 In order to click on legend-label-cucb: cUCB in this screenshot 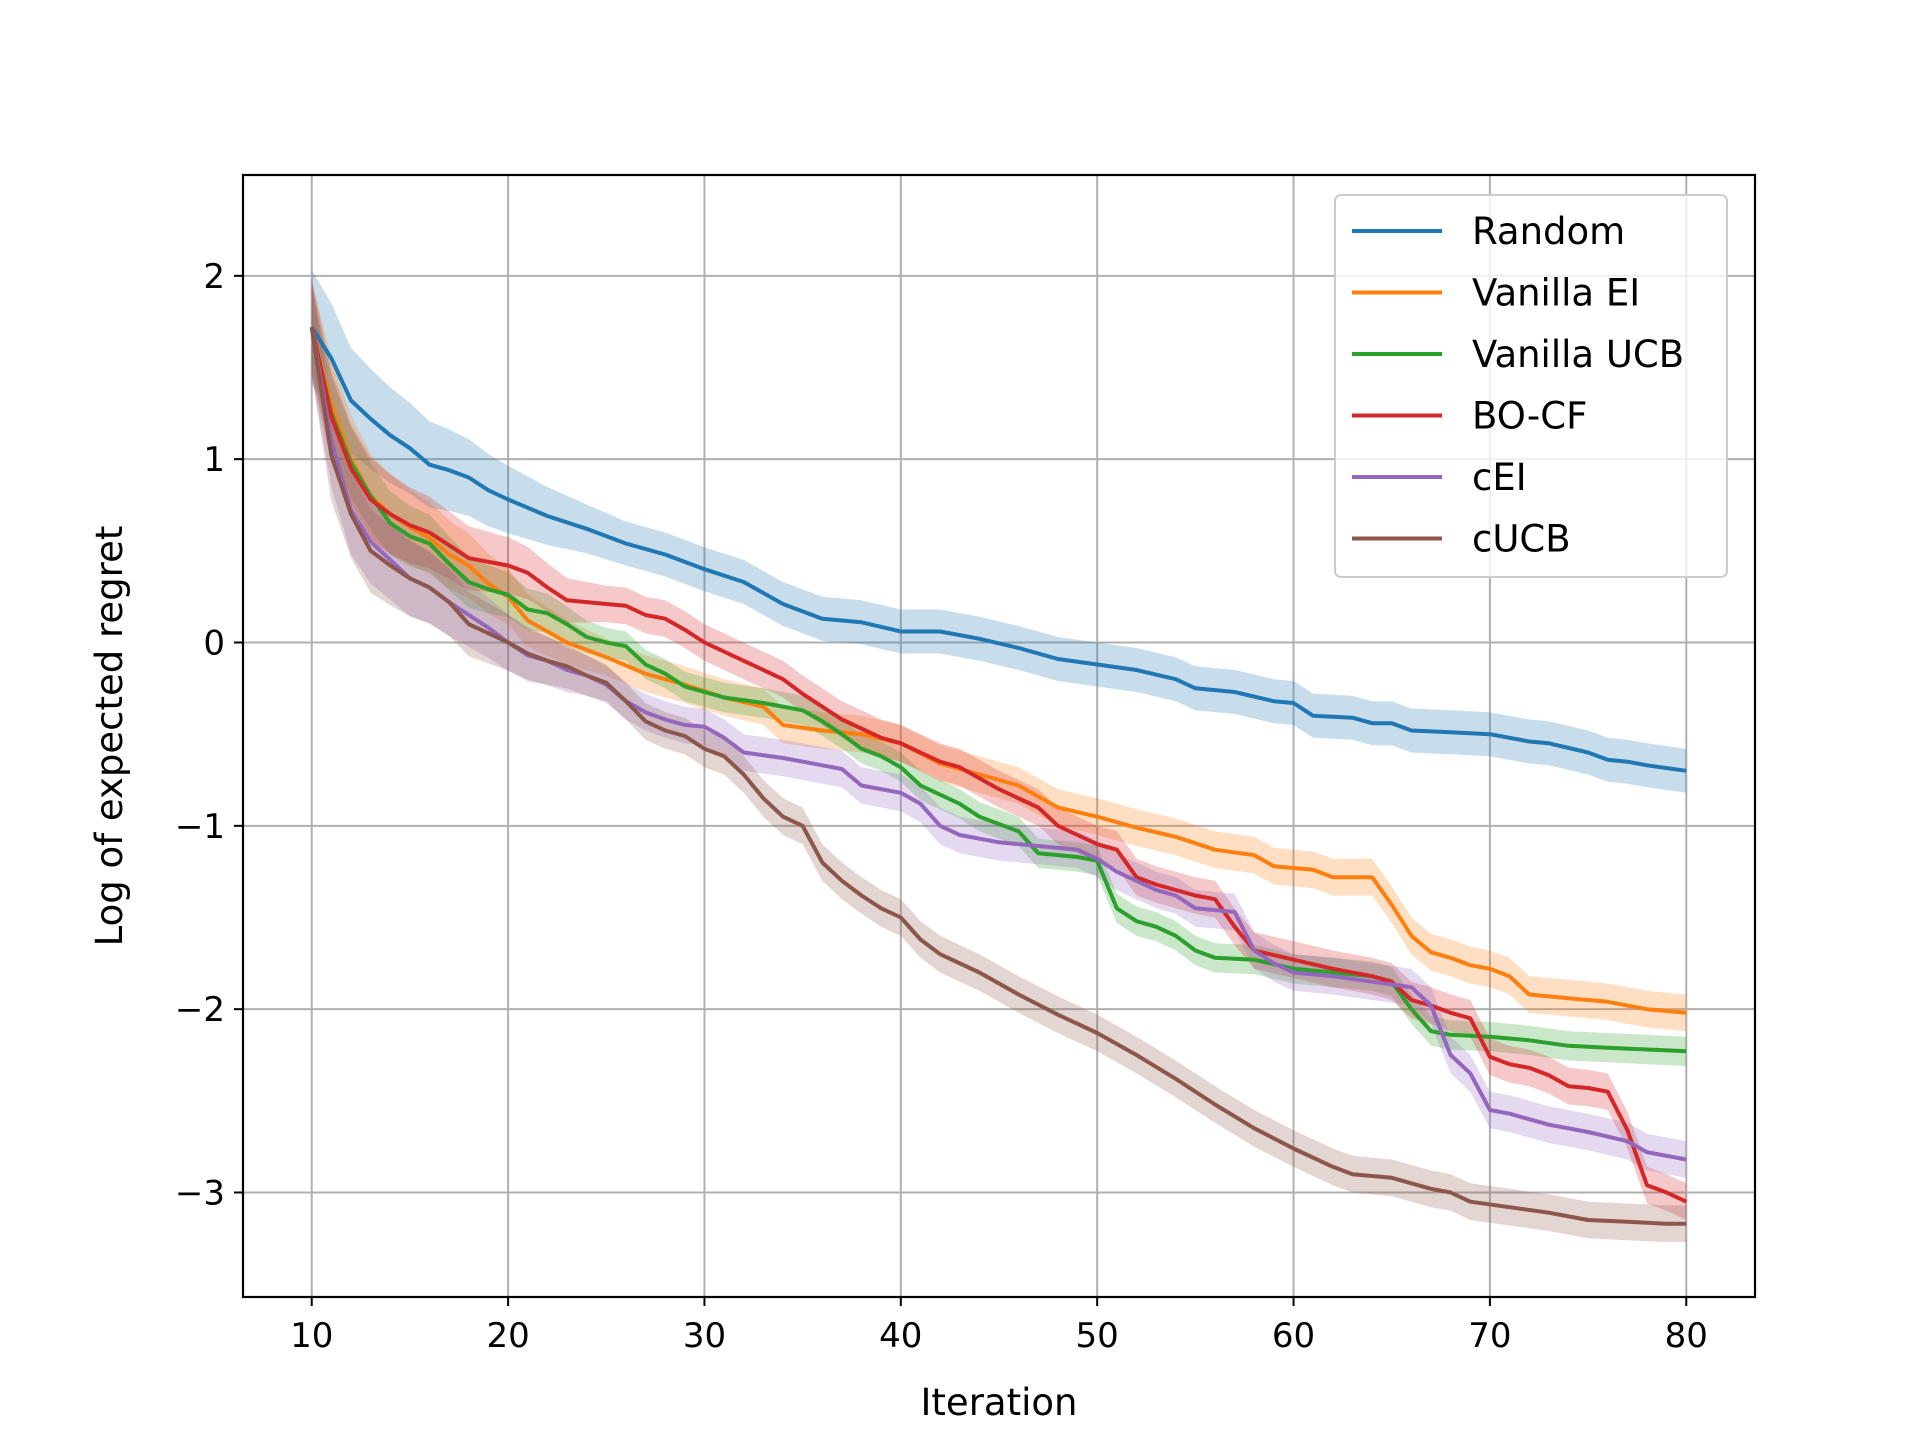, I will do `click(1521, 539)`.